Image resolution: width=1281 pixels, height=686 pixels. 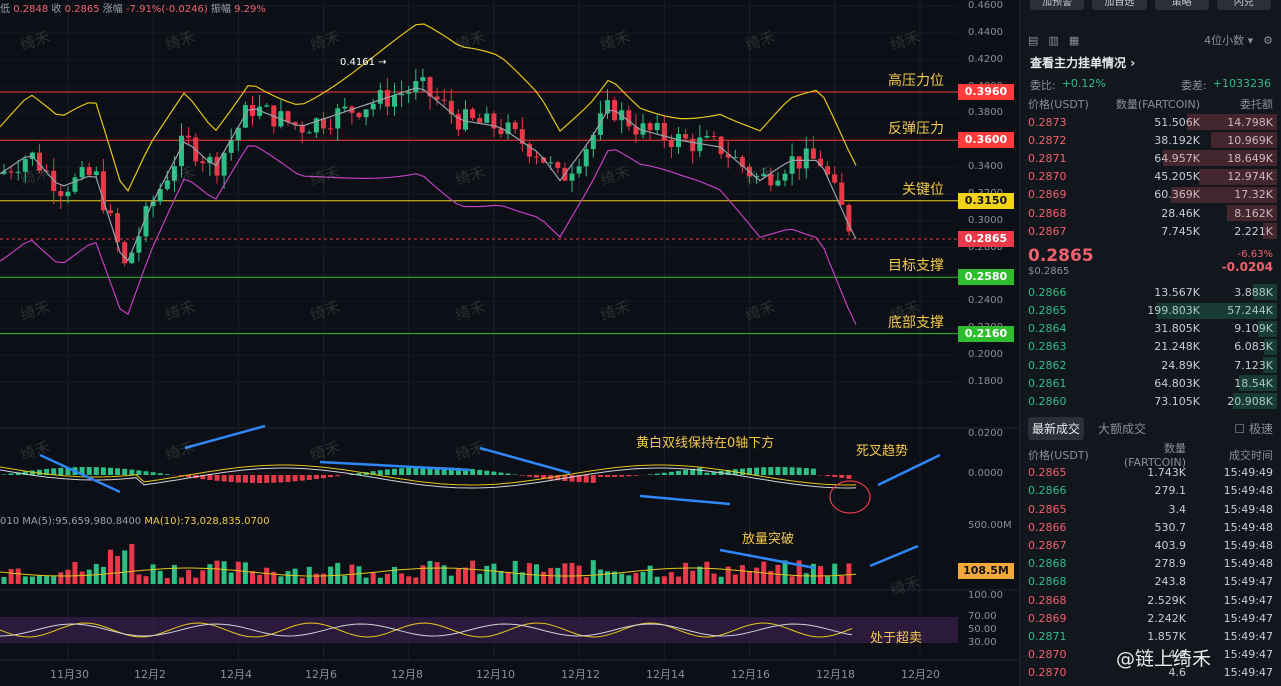 I want to click on trade-row: 0.2868 2.529K 15:49:47, so click(x=1150, y=600).